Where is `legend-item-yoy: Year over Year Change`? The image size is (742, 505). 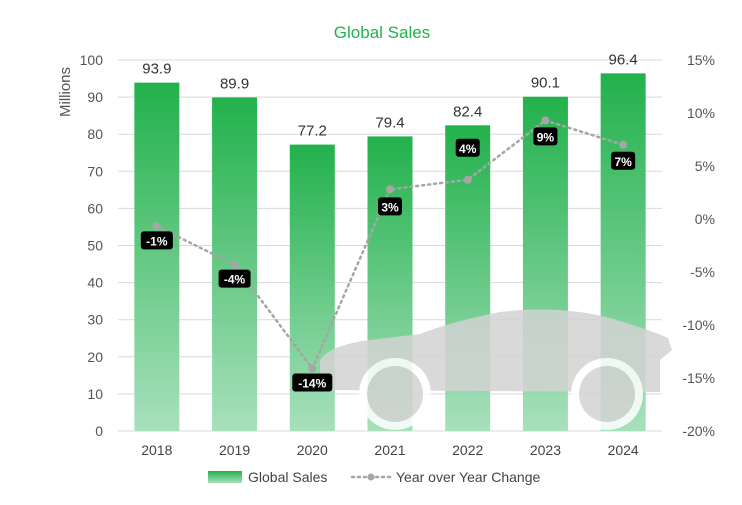 legend-item-yoy: Year over Year Change is located at coordinates (445, 477).